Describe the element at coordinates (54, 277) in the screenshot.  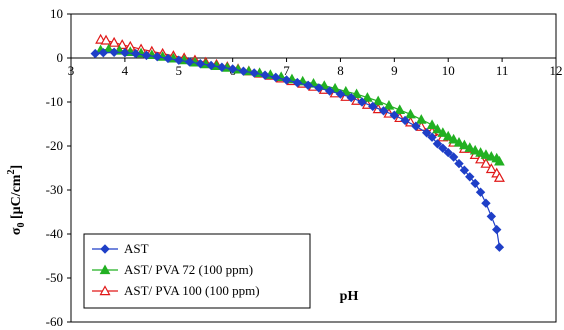
I see `y-tick-label: -50` at that location.